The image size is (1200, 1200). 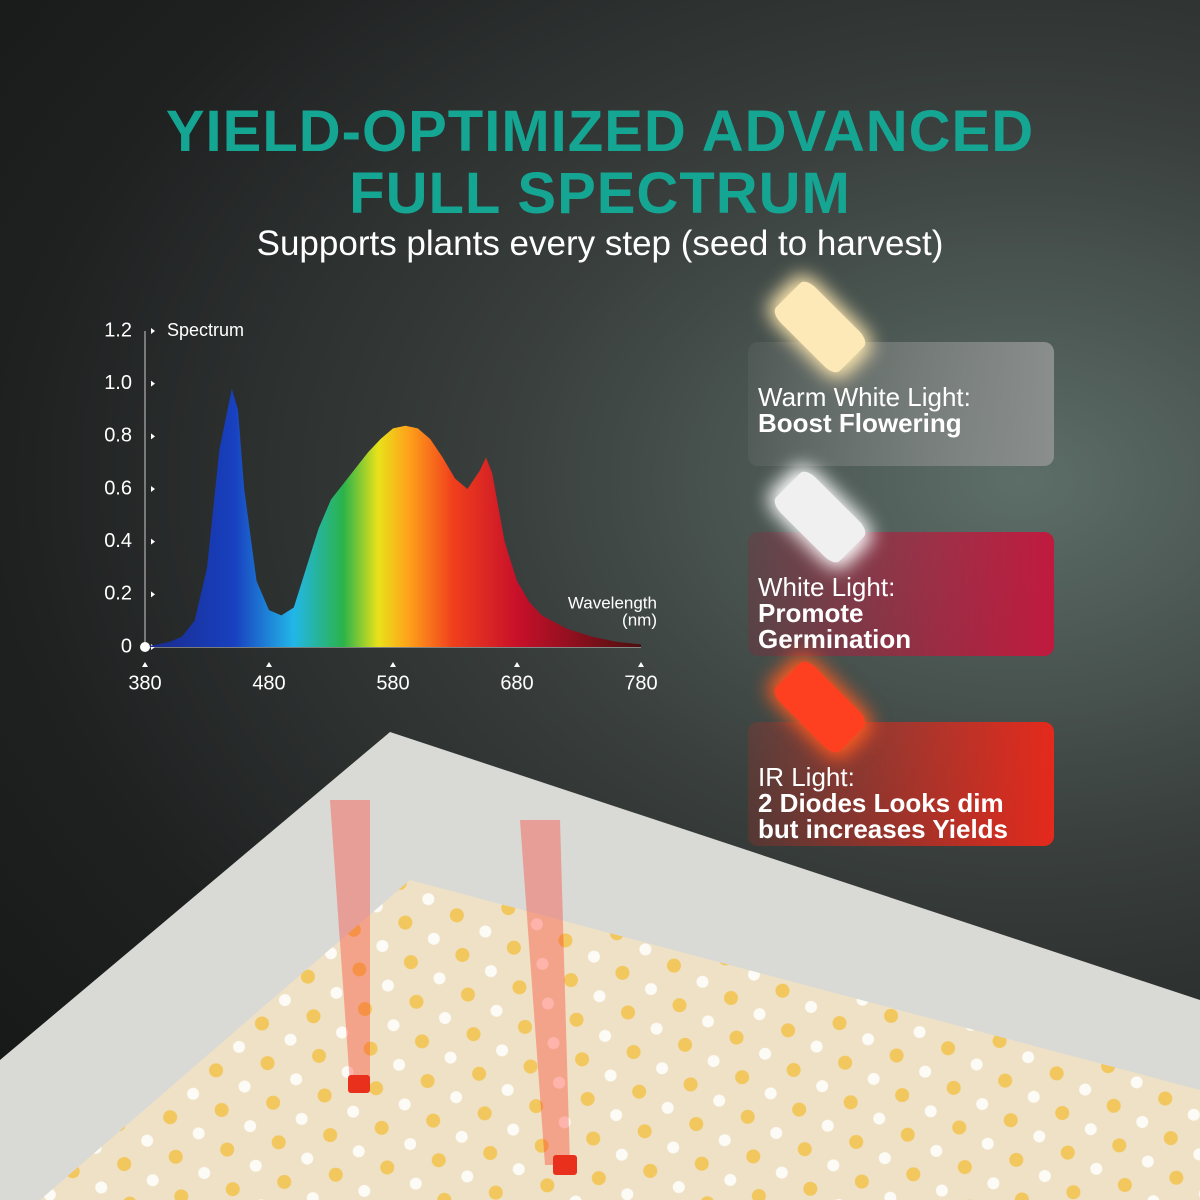 I want to click on x-tick-label: 680, so click(x=516, y=683).